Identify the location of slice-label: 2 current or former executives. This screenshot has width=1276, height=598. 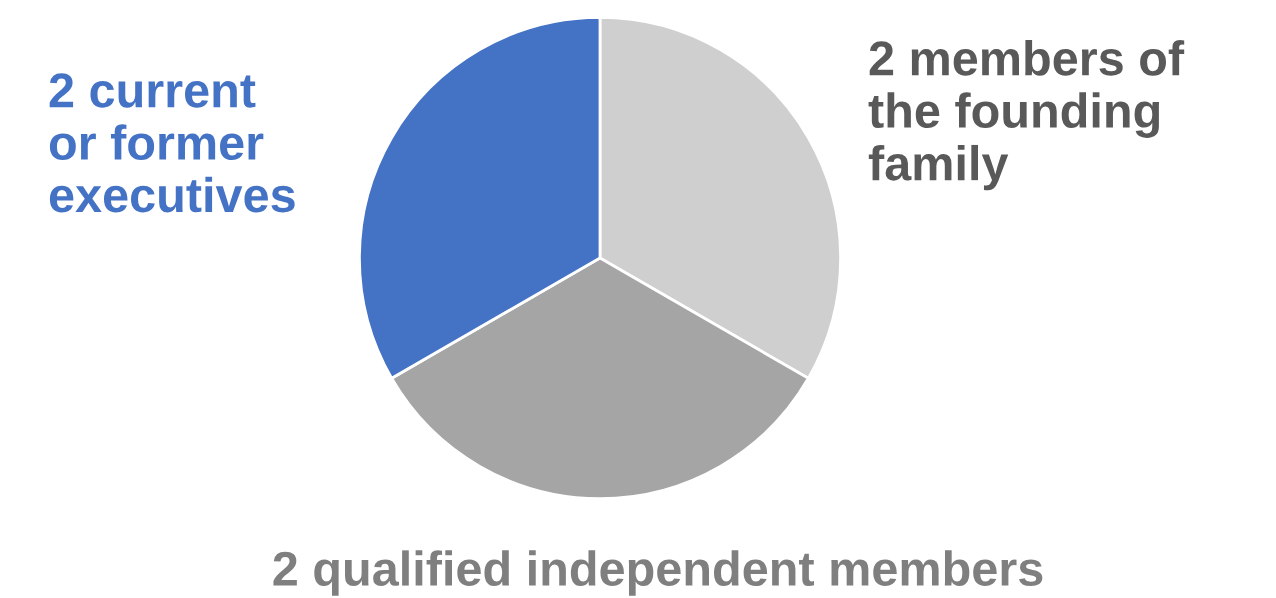
(172, 143).